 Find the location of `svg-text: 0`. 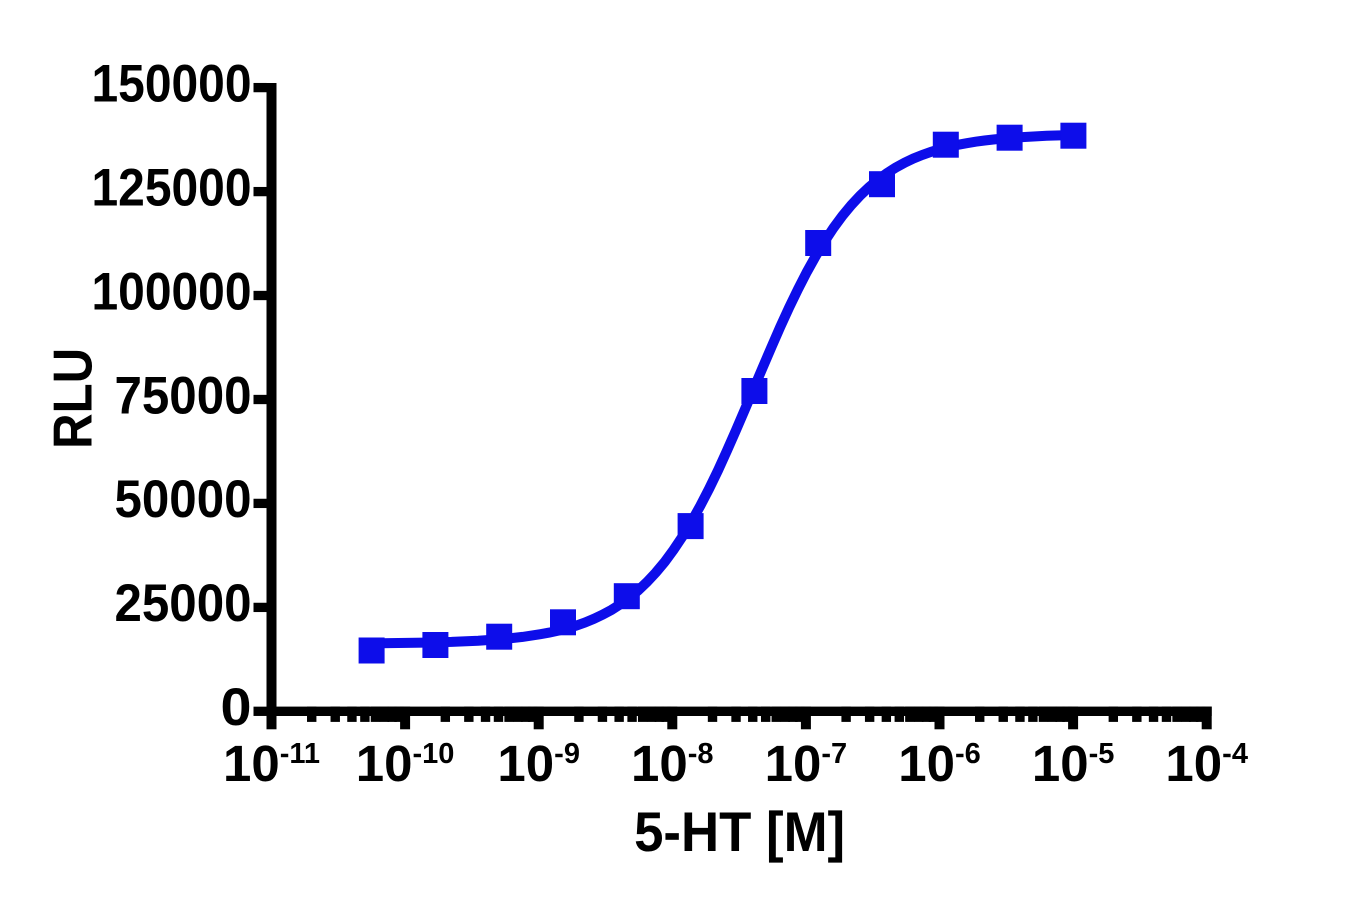

svg-text: 0 is located at coordinates (236, 707).